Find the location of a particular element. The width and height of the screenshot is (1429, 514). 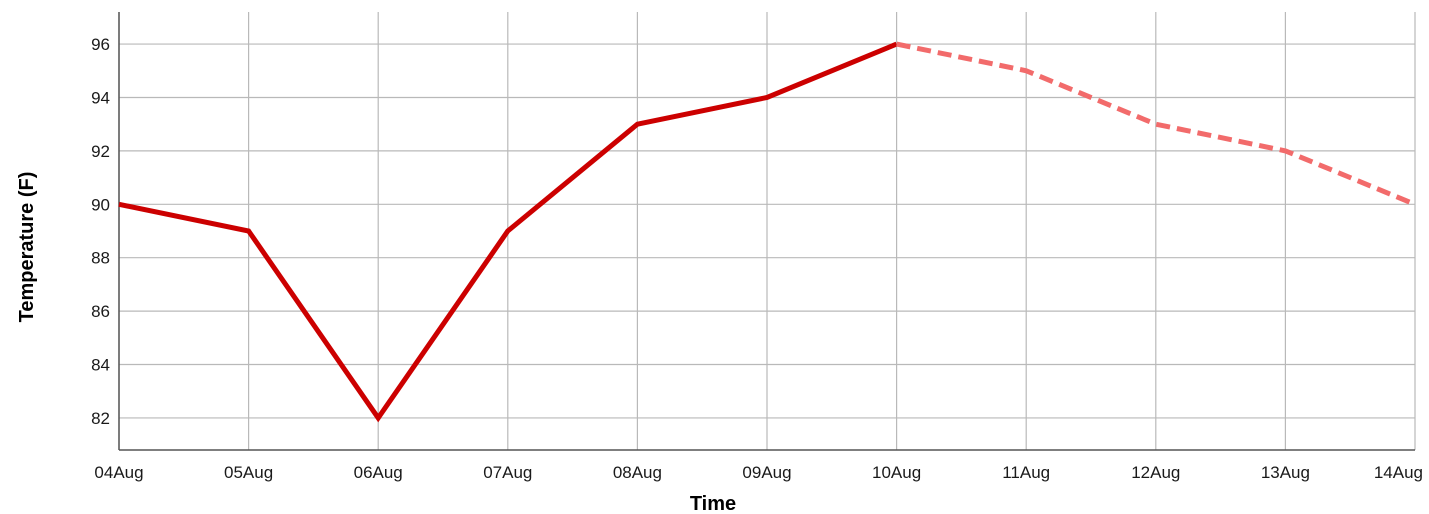

y-tick-label: 90 is located at coordinates (100, 204).